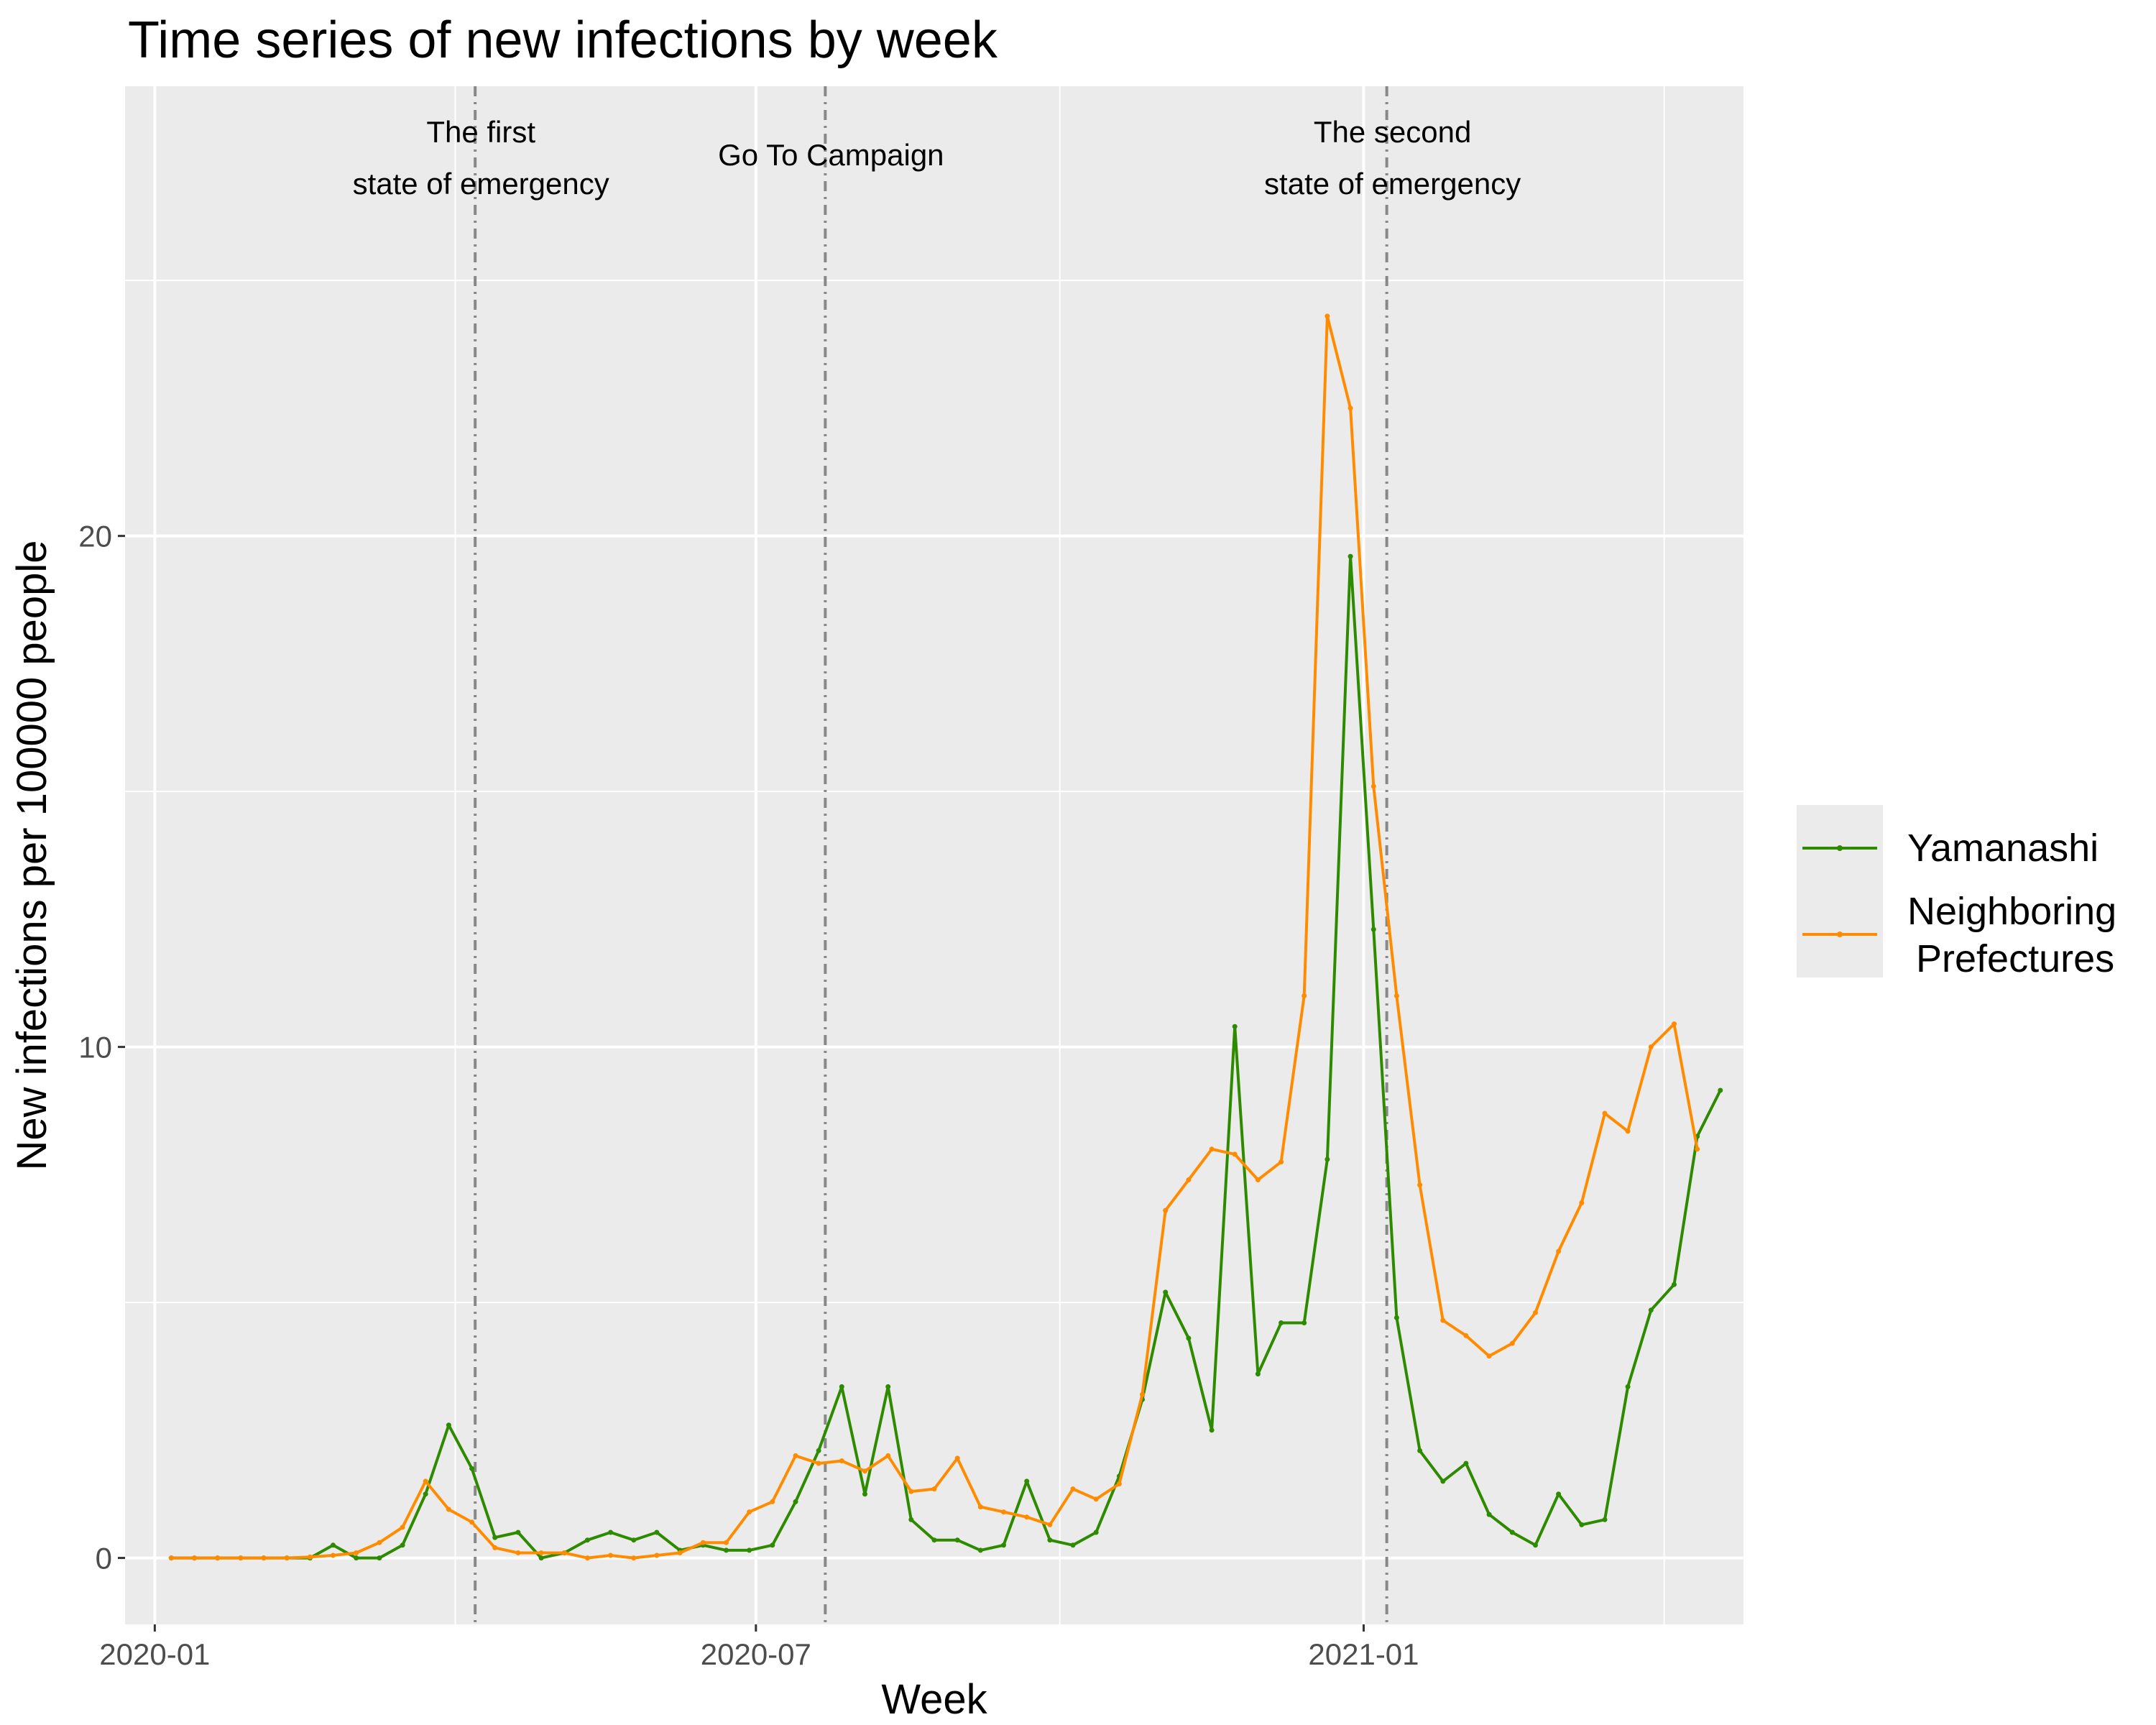  Describe the element at coordinates (1840, 891) in the screenshot. I see `legend-key-background` at that location.